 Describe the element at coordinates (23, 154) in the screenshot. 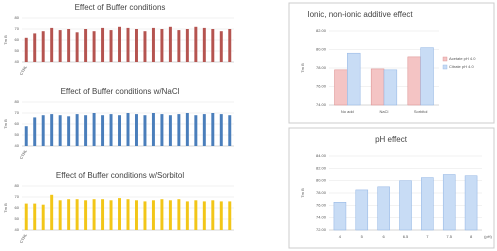

I see `x-tick-label: CTRL` at that location.